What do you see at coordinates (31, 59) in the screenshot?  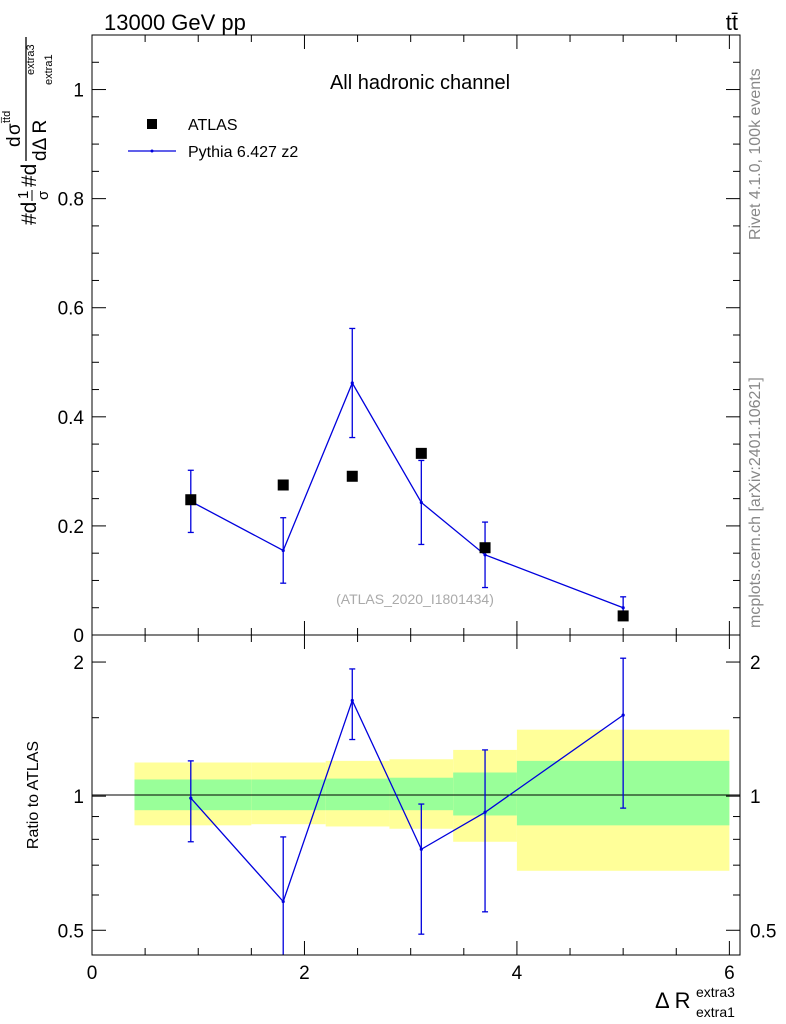 I see `ylabel-denominator-sup: extra3` at bounding box center [31, 59].